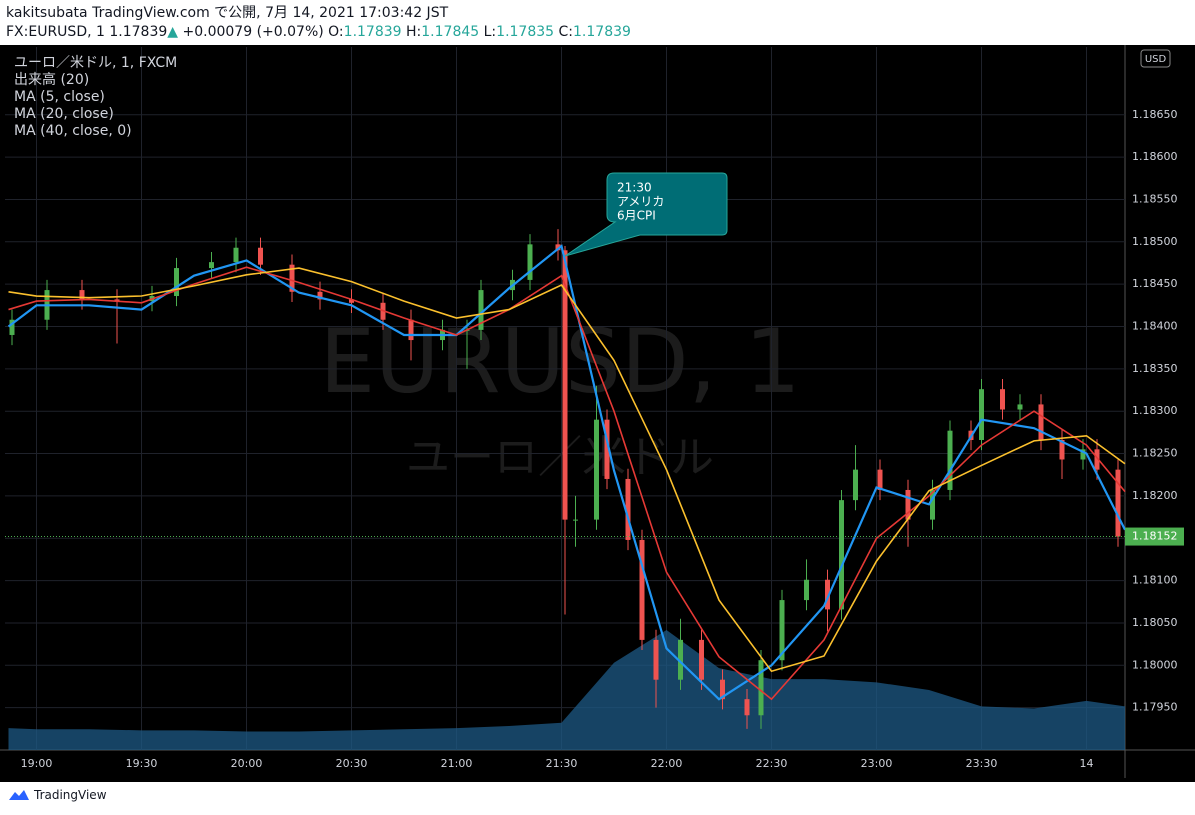 This screenshot has height=815, width=1195. I want to click on x-tick-label: 21:30, so click(562, 763).